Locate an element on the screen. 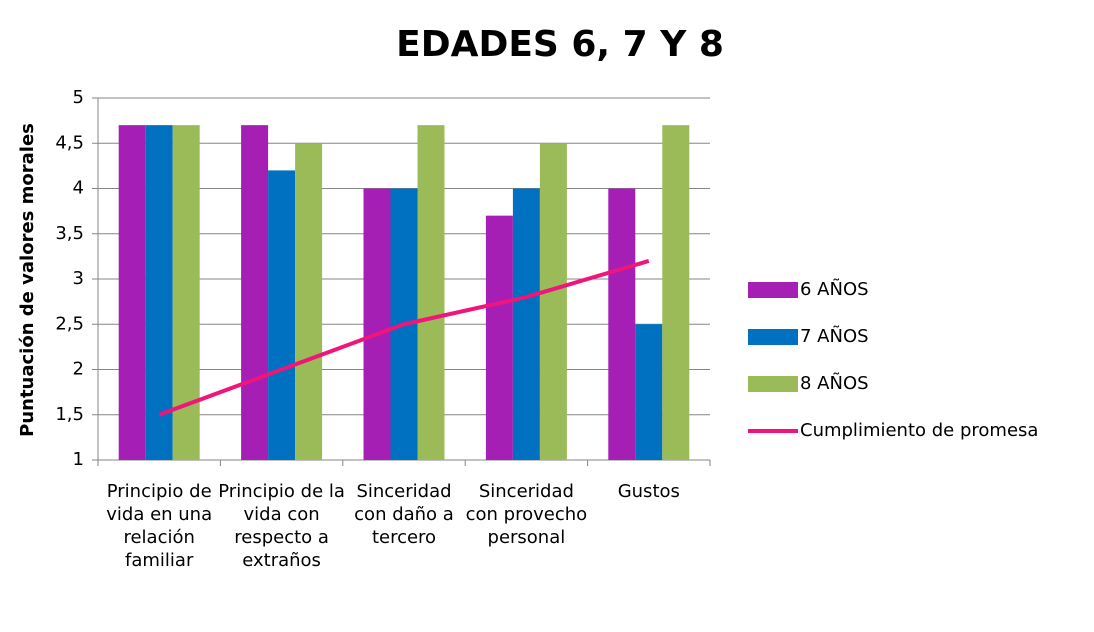  y-tick-label: 3 is located at coordinates (78, 278).